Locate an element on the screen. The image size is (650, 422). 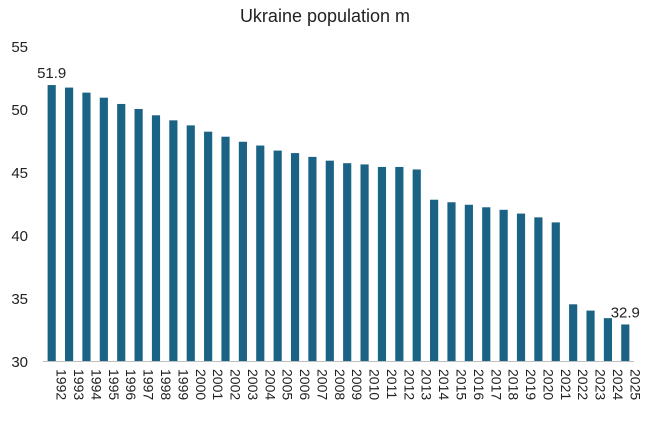
x-tick-label: 1996 is located at coordinates (131, 384).